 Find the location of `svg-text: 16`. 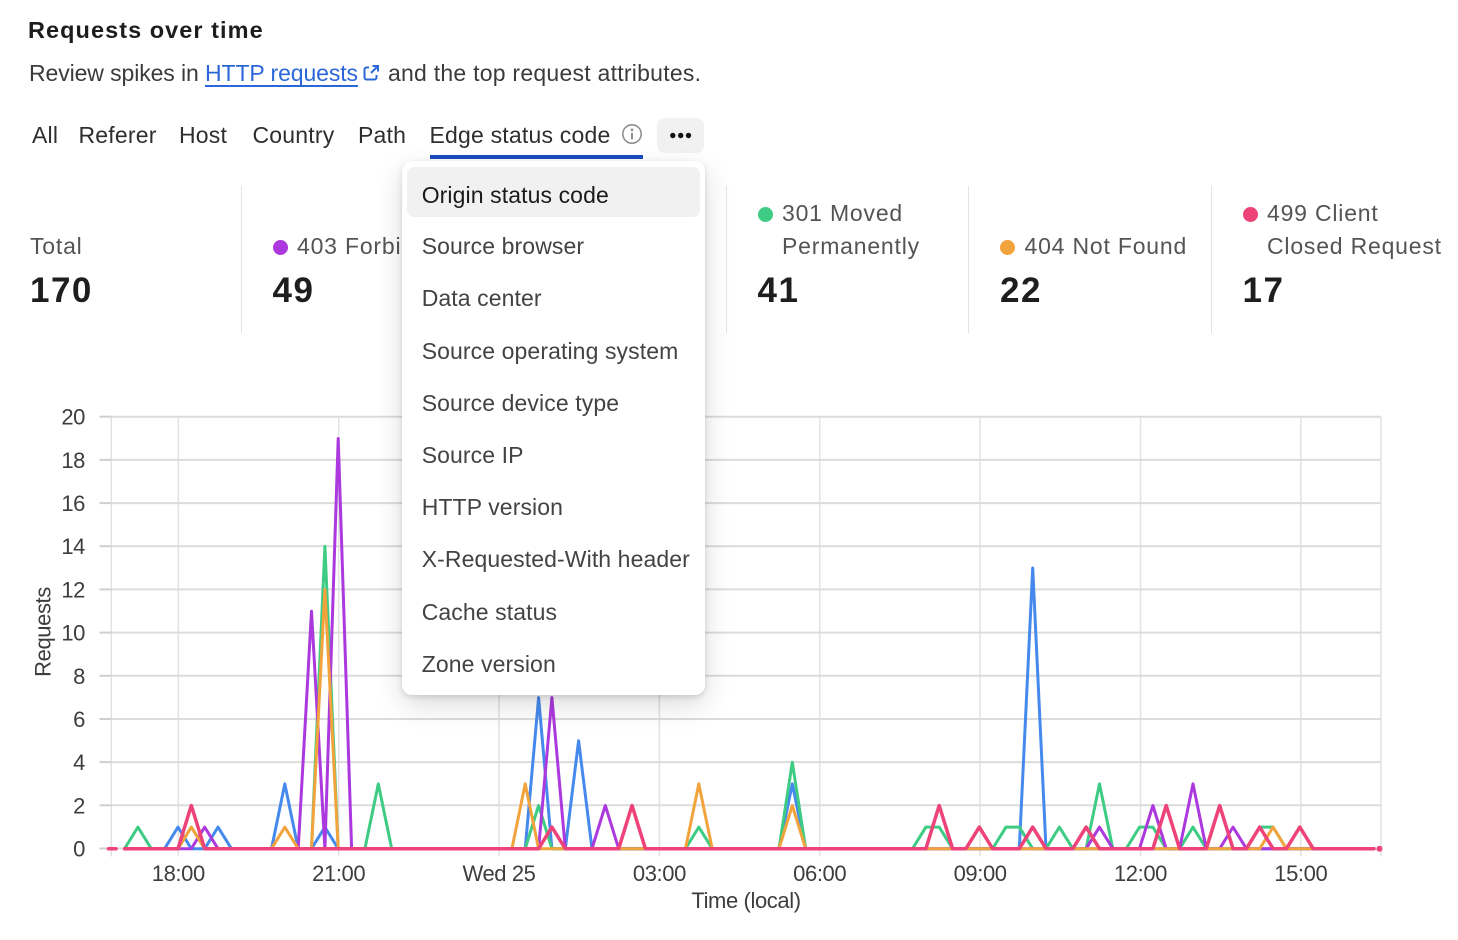

svg-text: 16 is located at coordinates (73, 503).